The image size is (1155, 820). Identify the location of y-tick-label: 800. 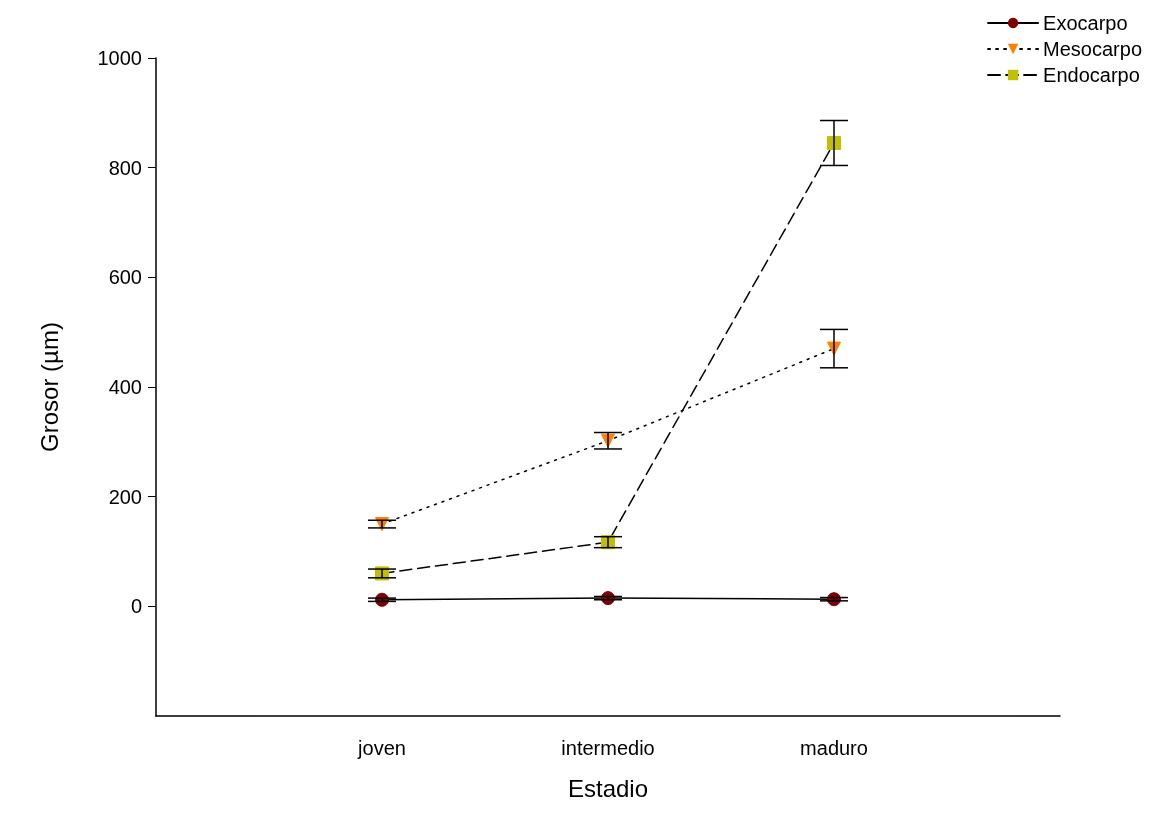
(125, 167).